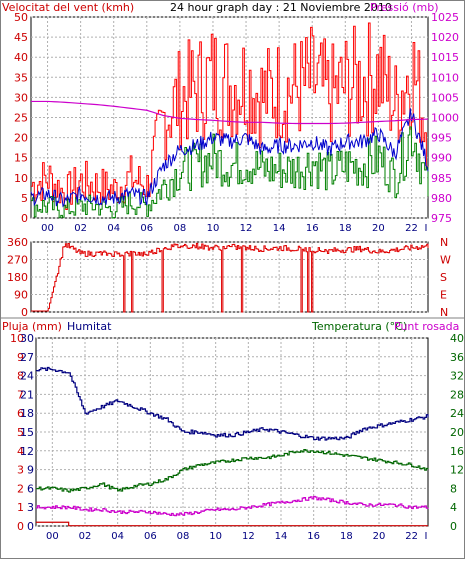 The width and height of the screenshot is (465, 563). What do you see at coordinates (27, 357) in the screenshot?
I see `humidity-tick-27: 27` at bounding box center [27, 357].